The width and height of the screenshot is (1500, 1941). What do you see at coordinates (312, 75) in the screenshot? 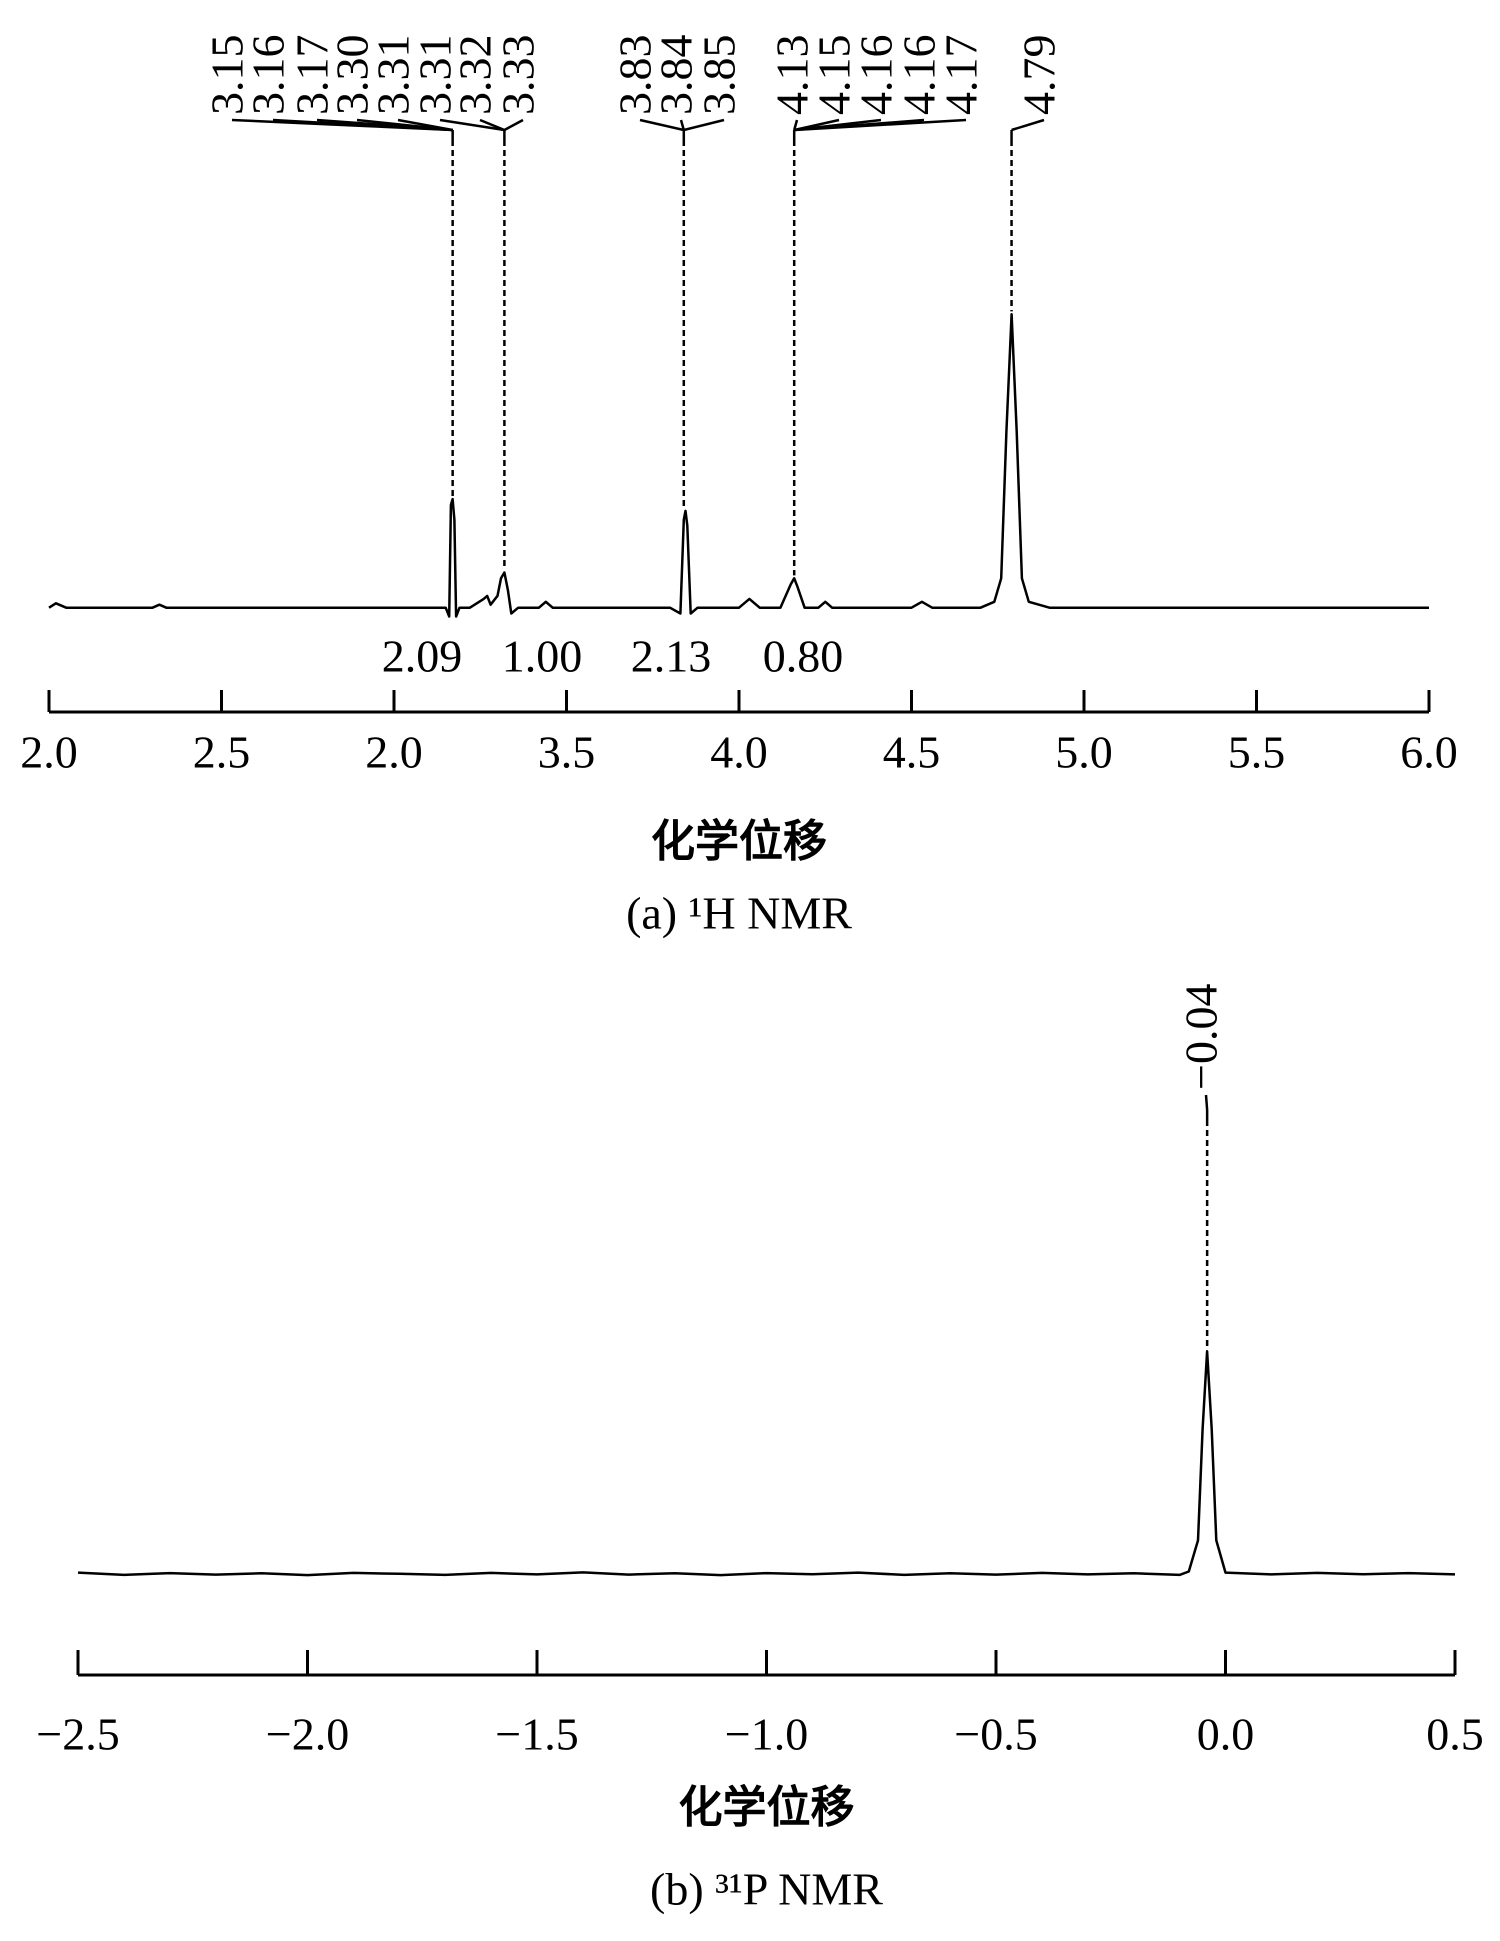
I see `peak-label: 3.17` at bounding box center [312, 75].